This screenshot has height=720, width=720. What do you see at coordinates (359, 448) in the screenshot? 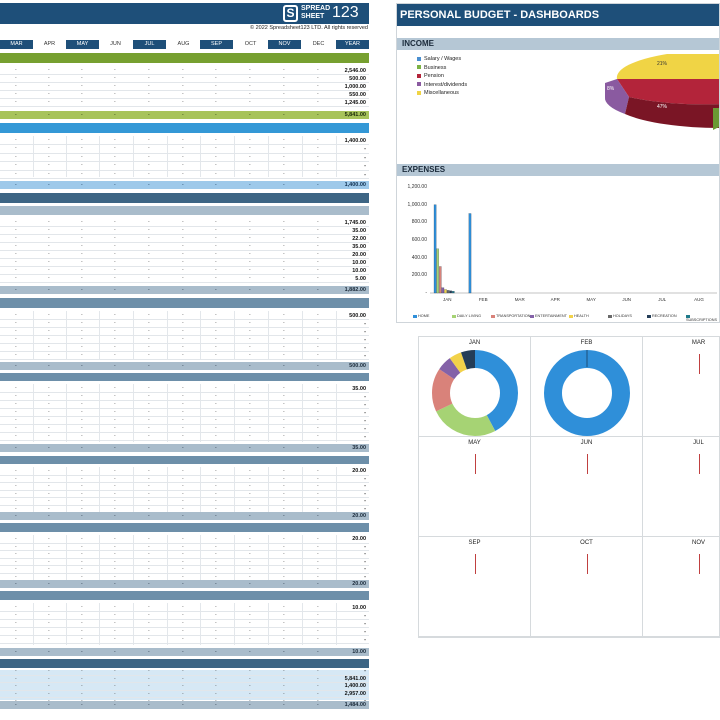
I see `section-total-value: 35.00` at bounding box center [359, 448].